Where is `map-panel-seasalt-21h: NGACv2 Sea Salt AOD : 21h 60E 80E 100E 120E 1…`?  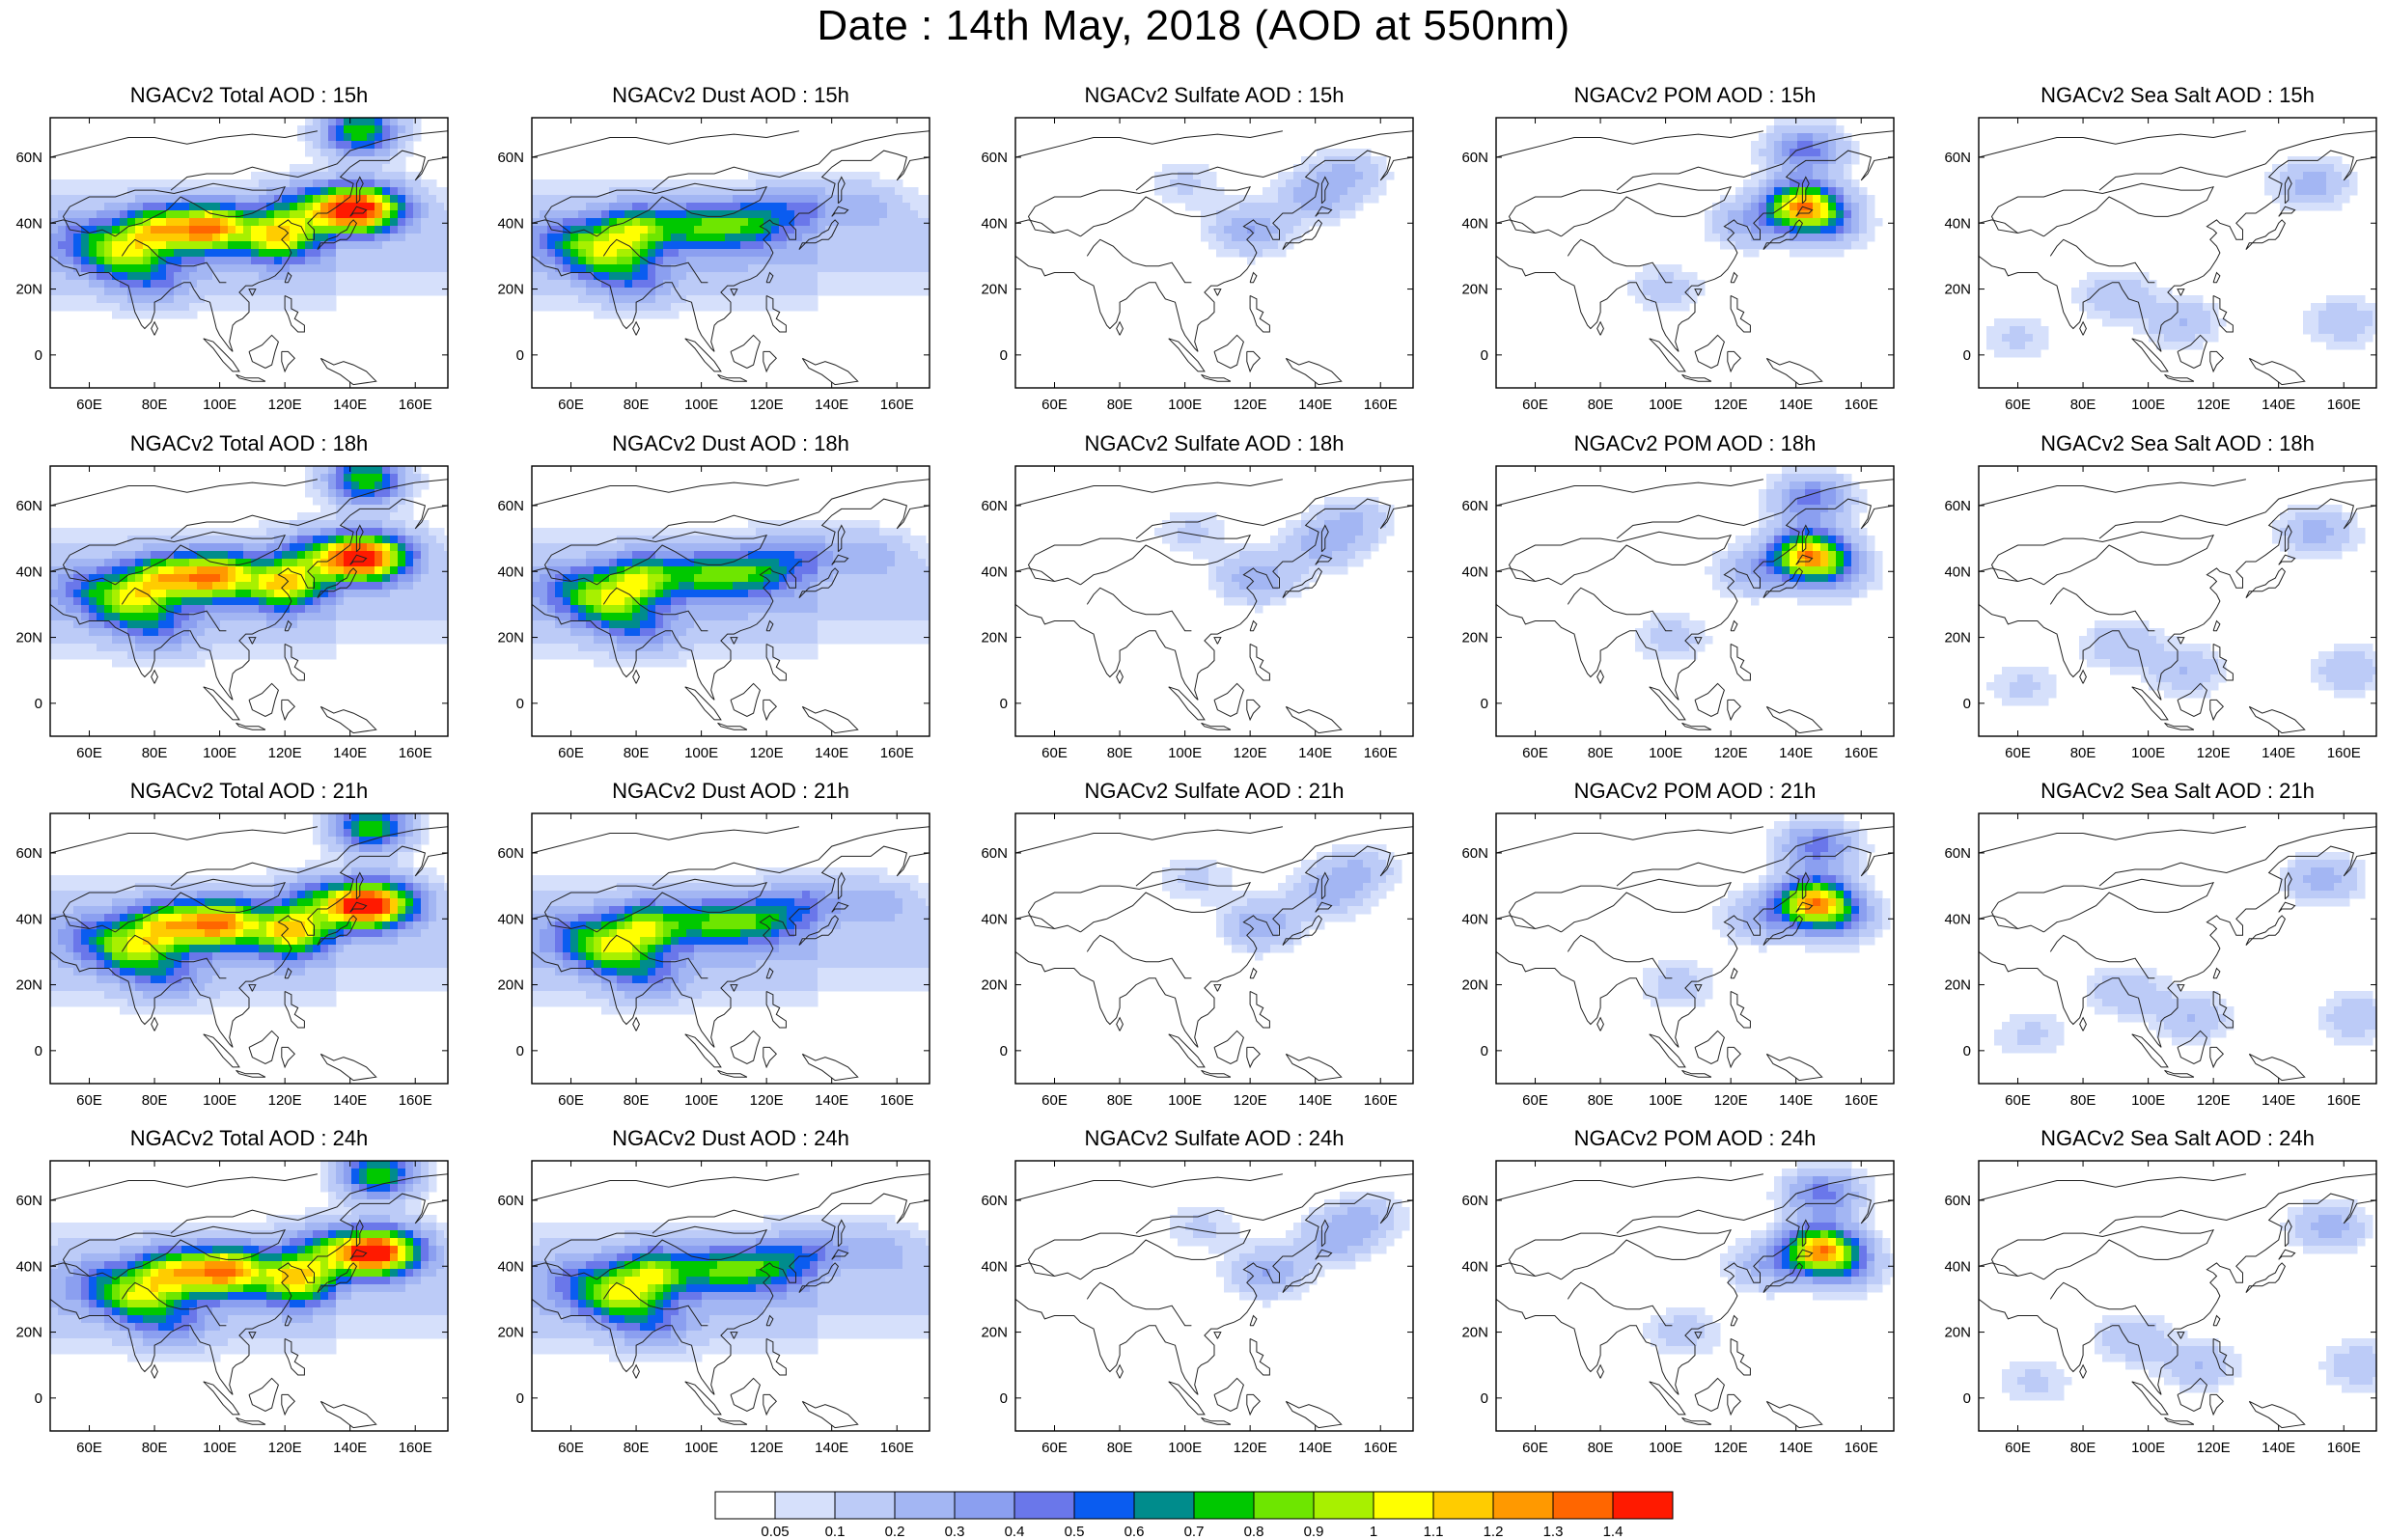
map-panel-seasalt-21h: NGACv2 Sea Salt AOD : 21h 60E 80E 100E 120E 1… is located at coordinates (2160, 944).